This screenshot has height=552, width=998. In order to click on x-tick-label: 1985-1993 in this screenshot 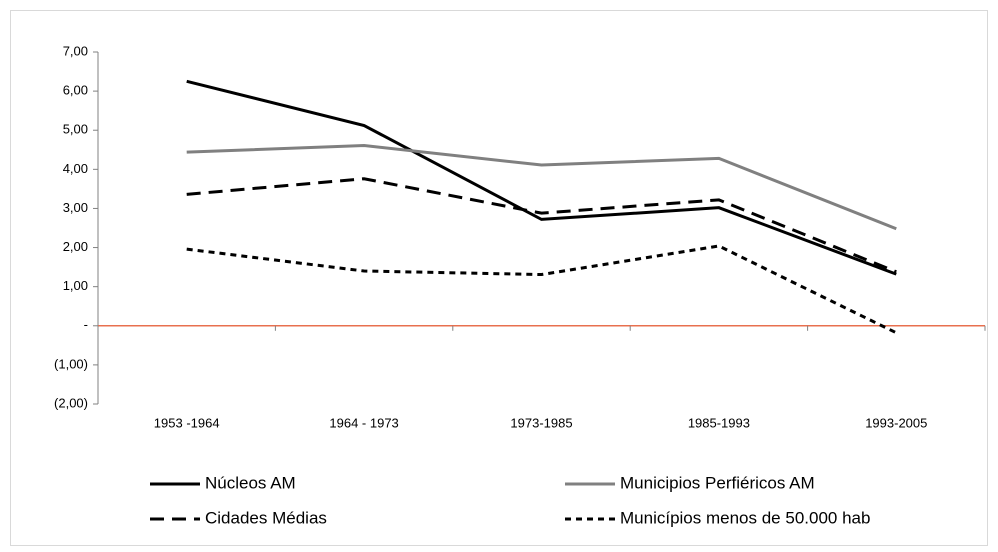, I will do `click(719, 422)`.